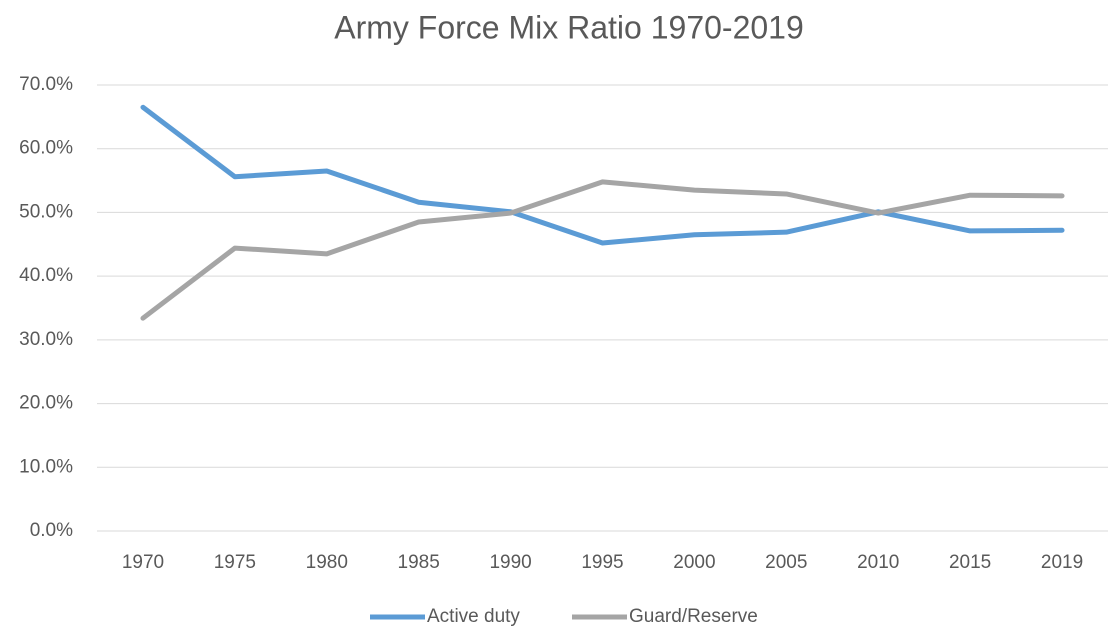 This screenshot has width=1108, height=628. I want to click on x-tick-label: 2005, so click(786, 562).